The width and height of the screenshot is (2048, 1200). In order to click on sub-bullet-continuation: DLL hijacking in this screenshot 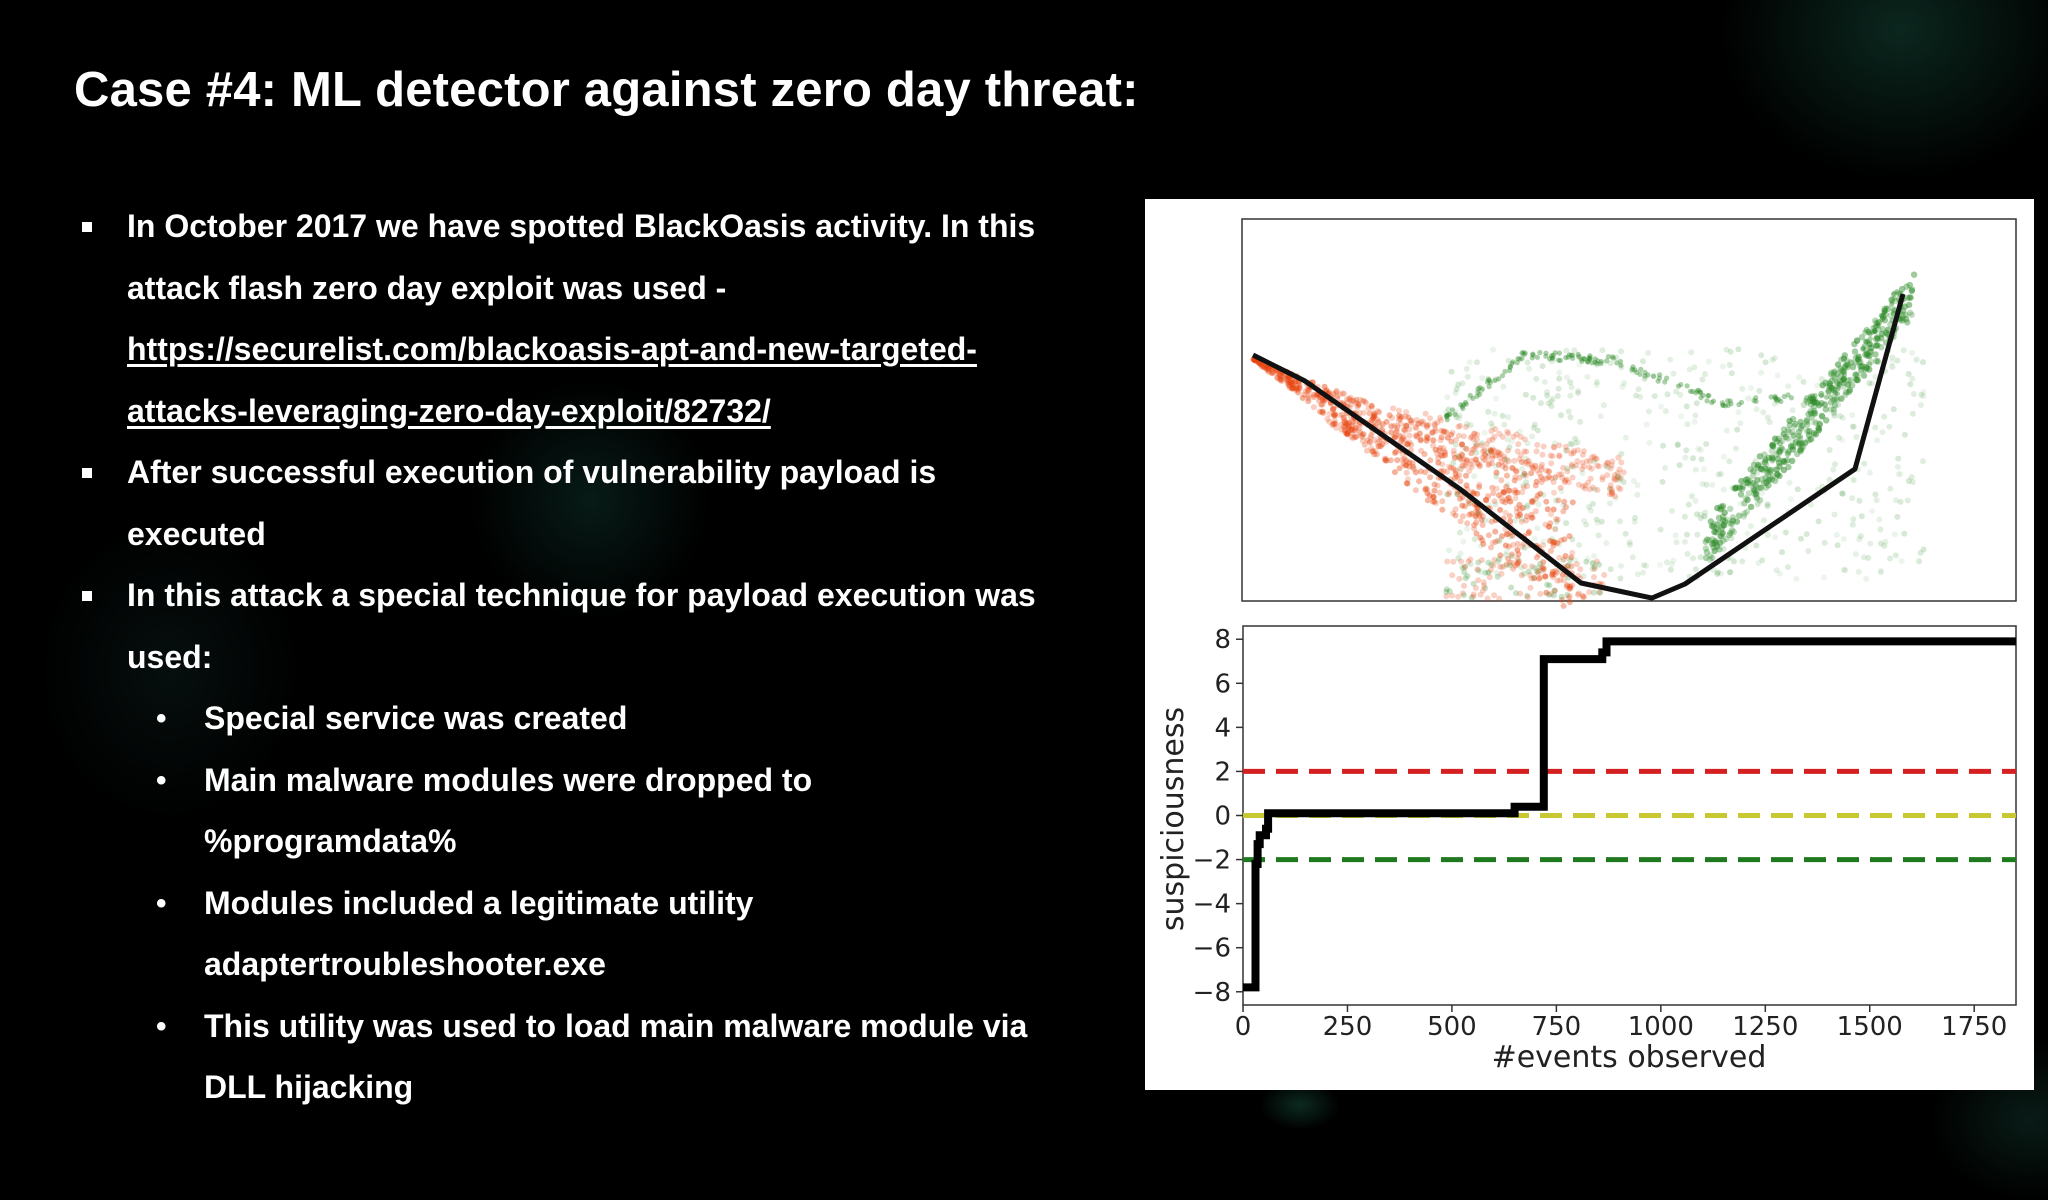, I will do `click(601, 1088)`.